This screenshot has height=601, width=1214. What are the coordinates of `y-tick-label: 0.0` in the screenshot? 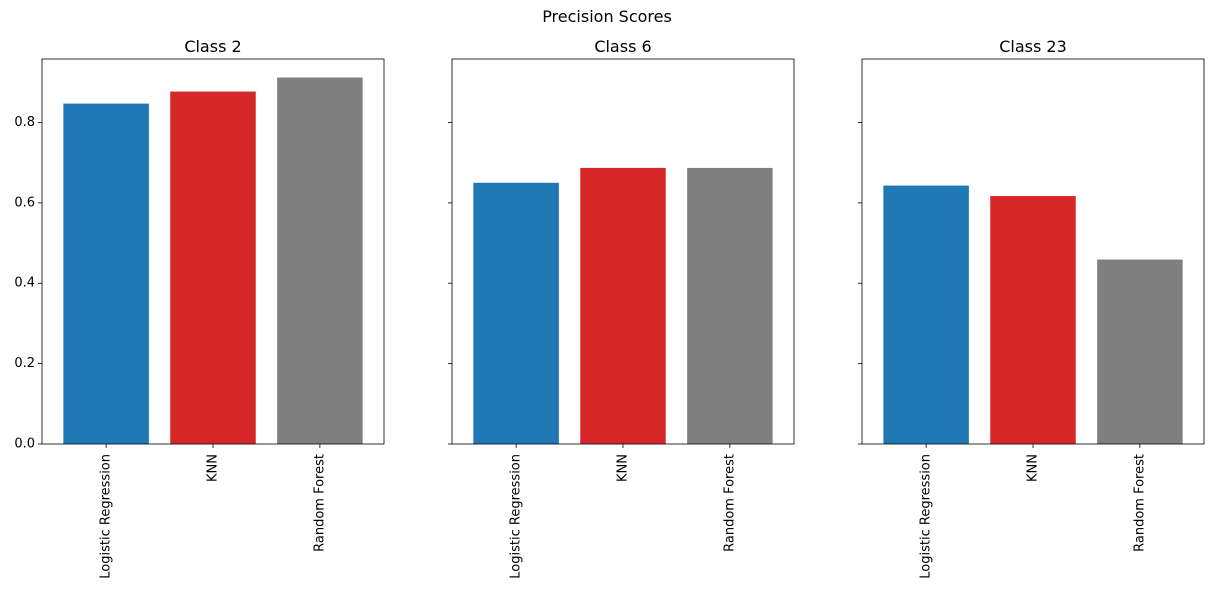 It's located at (24, 444).